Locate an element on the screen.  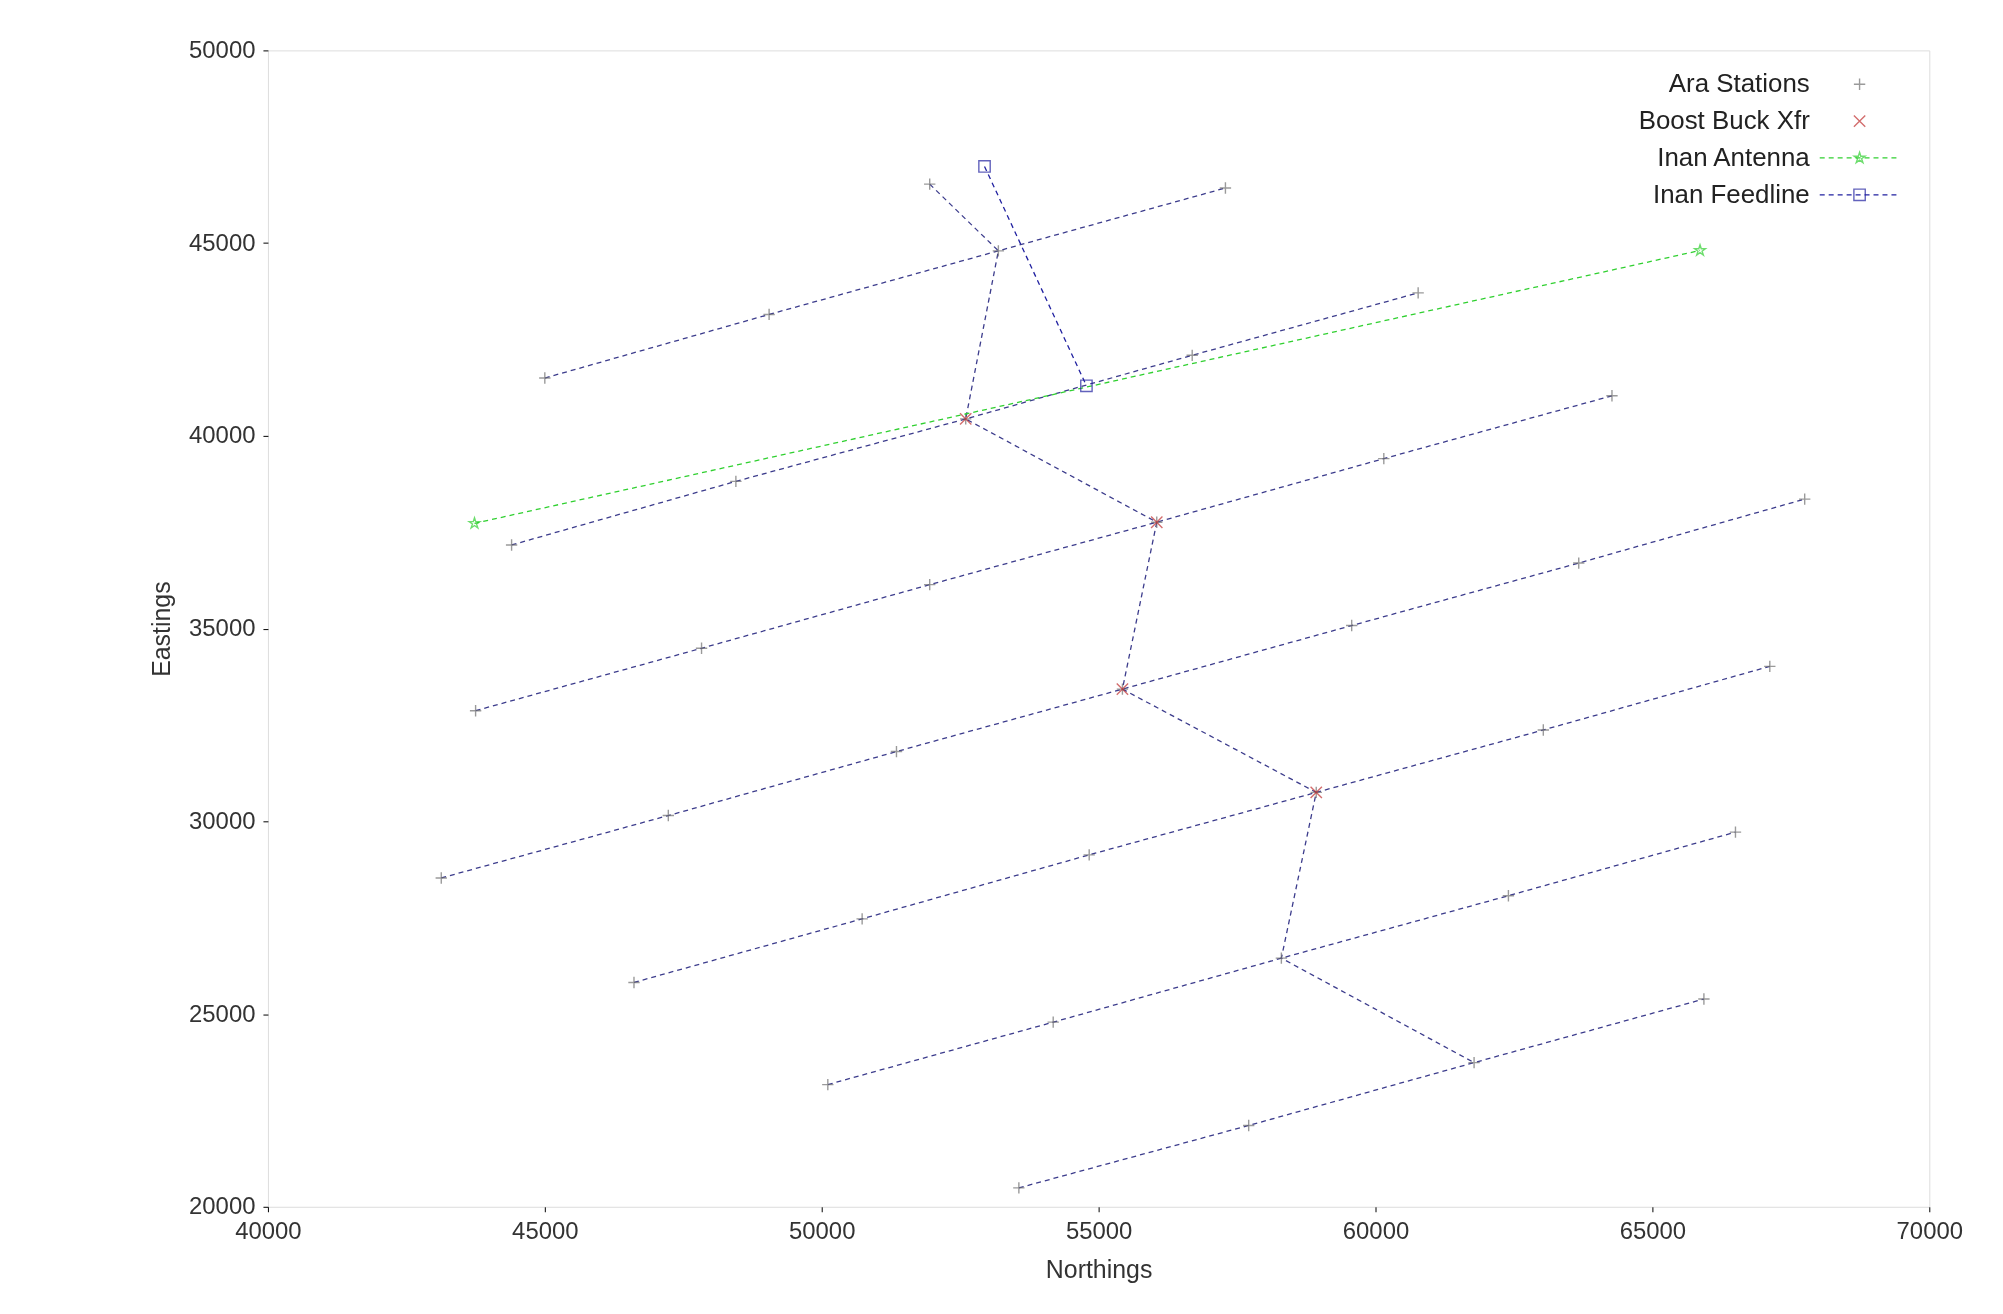
y-tick-label: 35000 is located at coordinates (222, 628).